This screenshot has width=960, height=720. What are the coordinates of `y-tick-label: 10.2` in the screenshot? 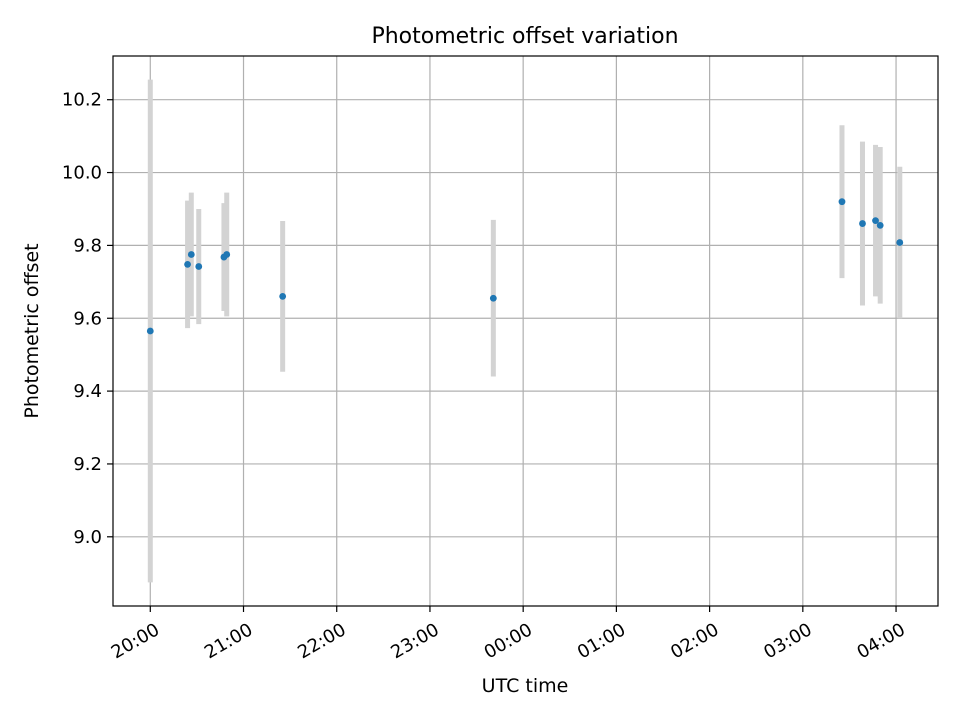 It's located at (82, 100).